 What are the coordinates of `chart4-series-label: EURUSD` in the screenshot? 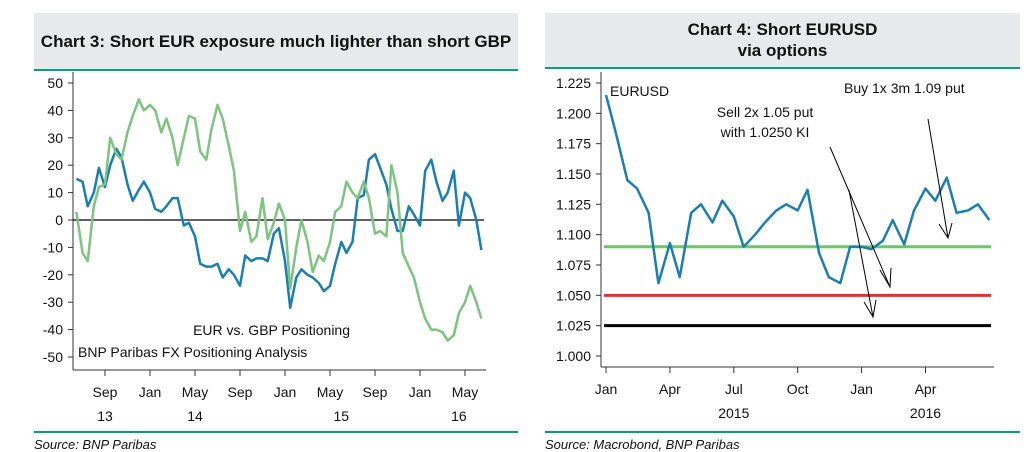 It's located at (639, 91).